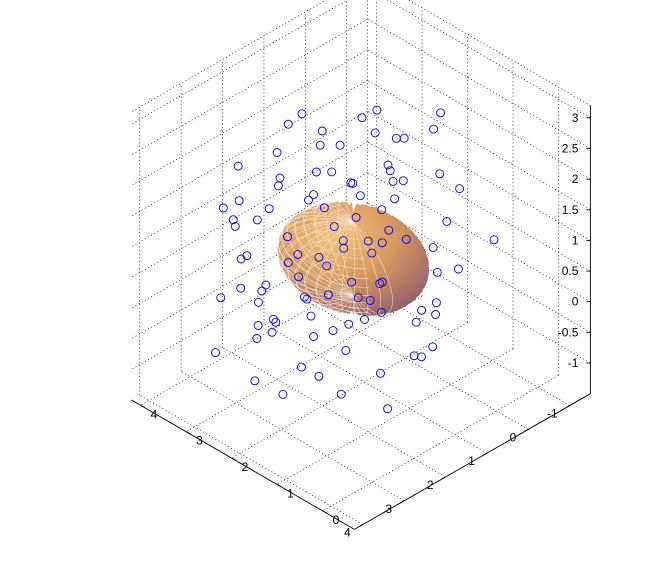  What do you see at coordinates (575, 302) in the screenshot?
I see `z-tick-label: 0` at bounding box center [575, 302].